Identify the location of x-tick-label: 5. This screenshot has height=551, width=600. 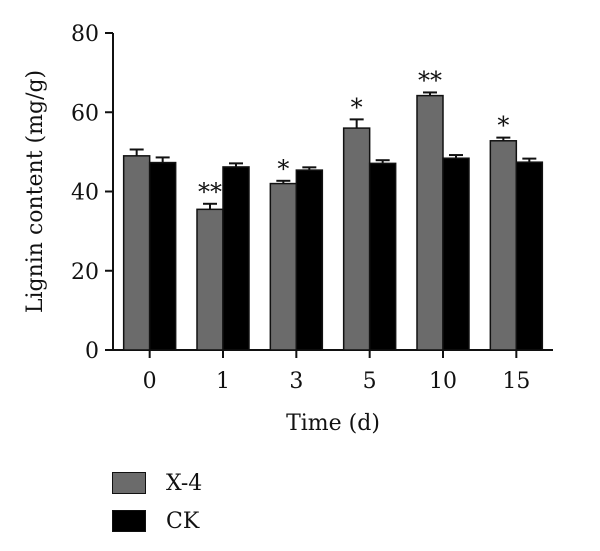
(370, 381).